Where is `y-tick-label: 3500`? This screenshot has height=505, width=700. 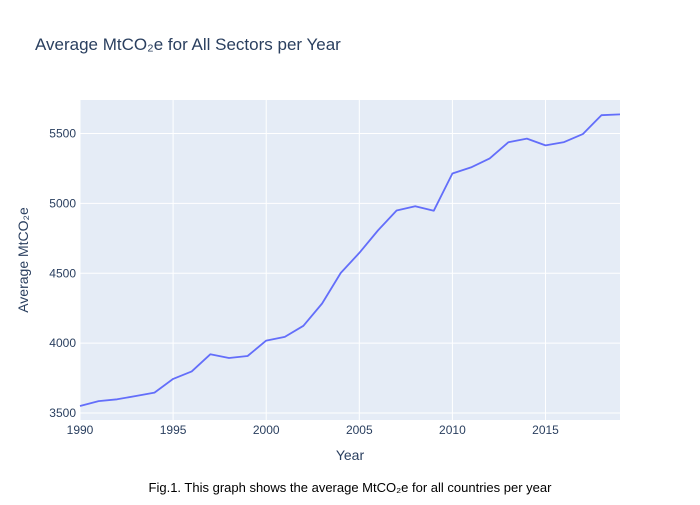
y-tick-label: 3500 is located at coordinates (62, 413).